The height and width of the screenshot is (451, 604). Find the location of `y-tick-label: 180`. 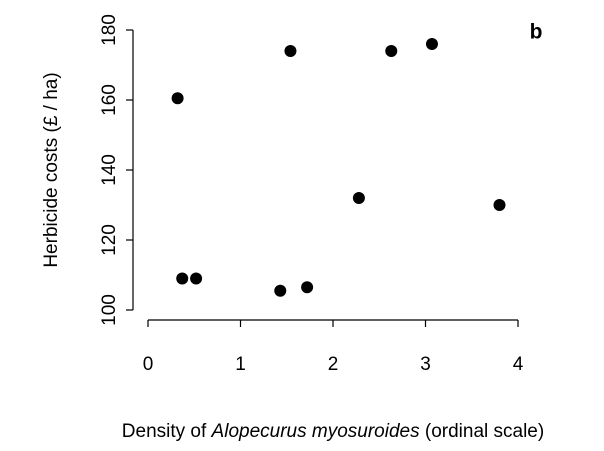

y-tick-label: 180 is located at coordinates (109, 30).